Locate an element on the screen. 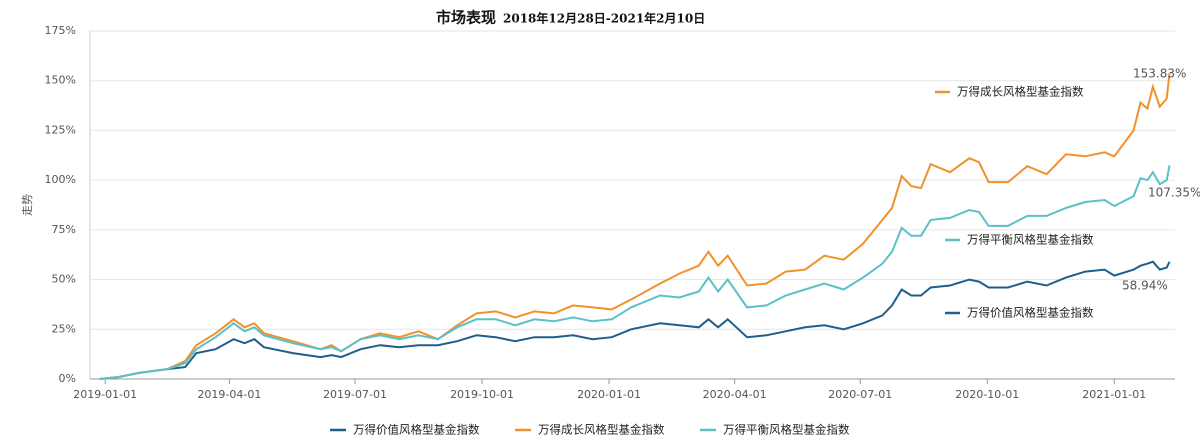 The height and width of the screenshot is (446, 1200). y-tick-label: 150% is located at coordinates (60, 80).